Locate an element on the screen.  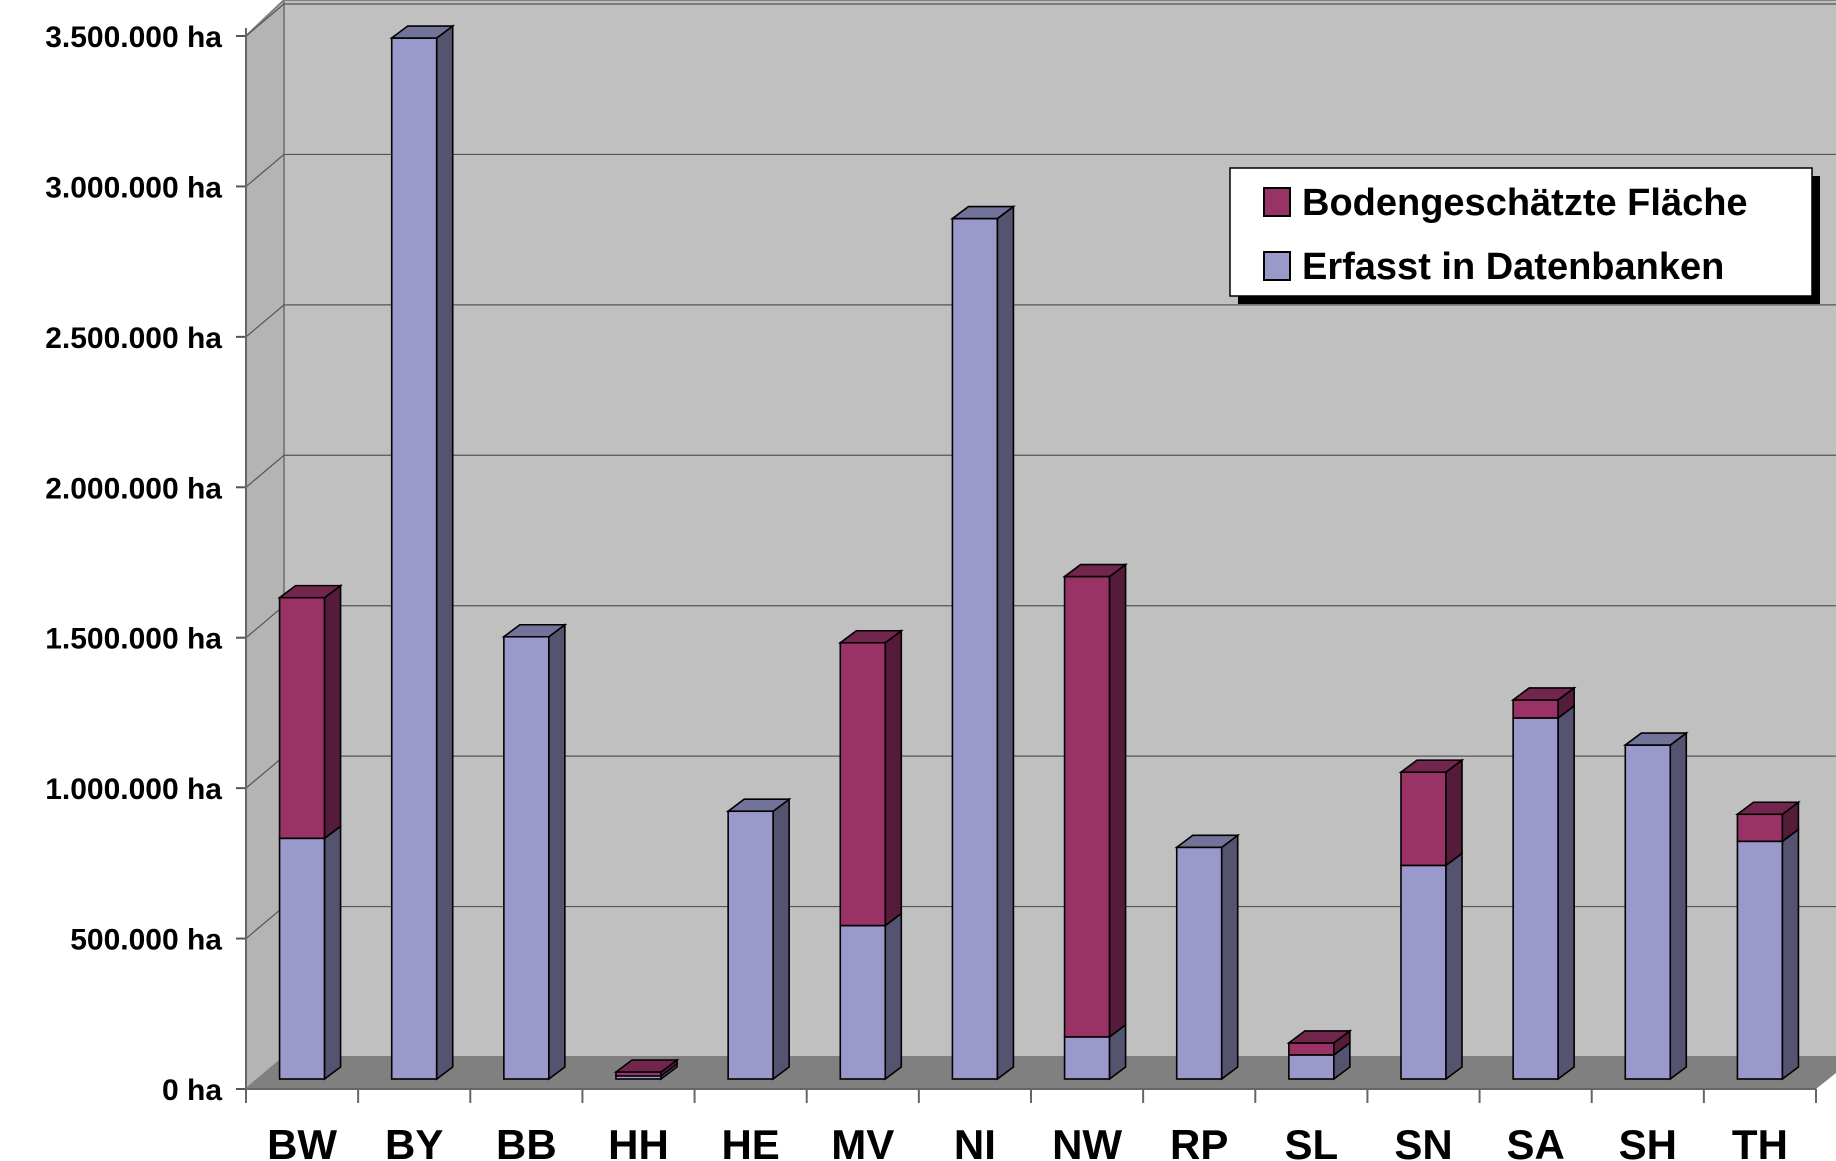
bar-segment-by-erfasst is located at coordinates (414, 558).